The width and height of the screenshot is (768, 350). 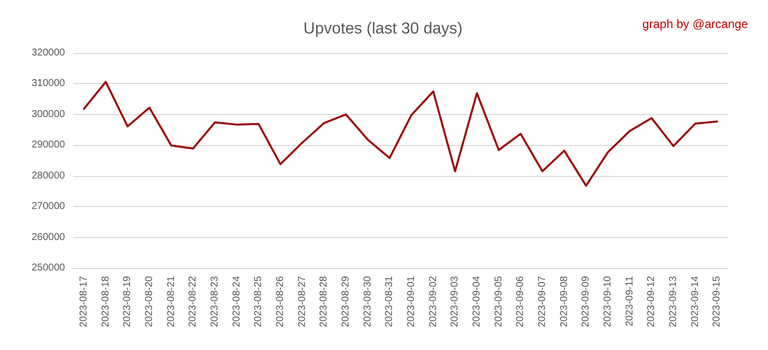 I want to click on x-tick-label: 2023-09-05, so click(x=498, y=302).